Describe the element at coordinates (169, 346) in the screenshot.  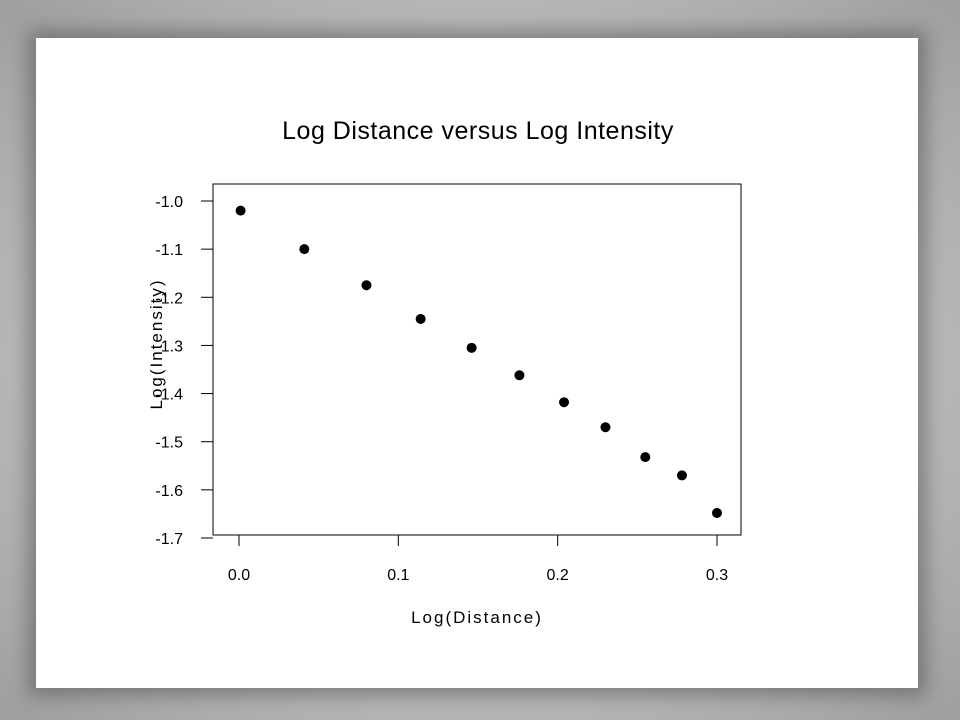
I see `y-tick-label: -1.3` at that location.